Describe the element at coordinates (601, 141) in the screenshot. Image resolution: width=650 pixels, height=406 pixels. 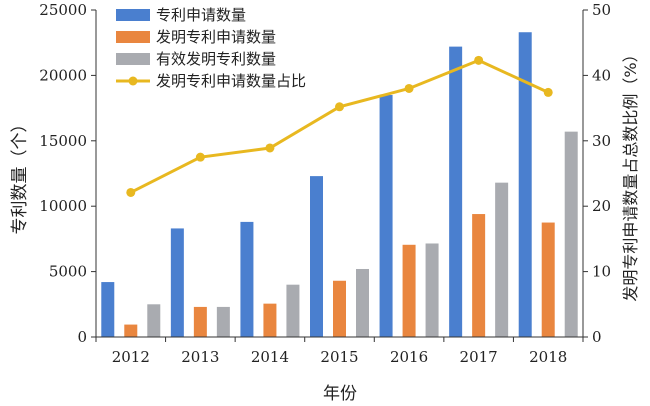
I see `y2-tick-label: 30` at that location.